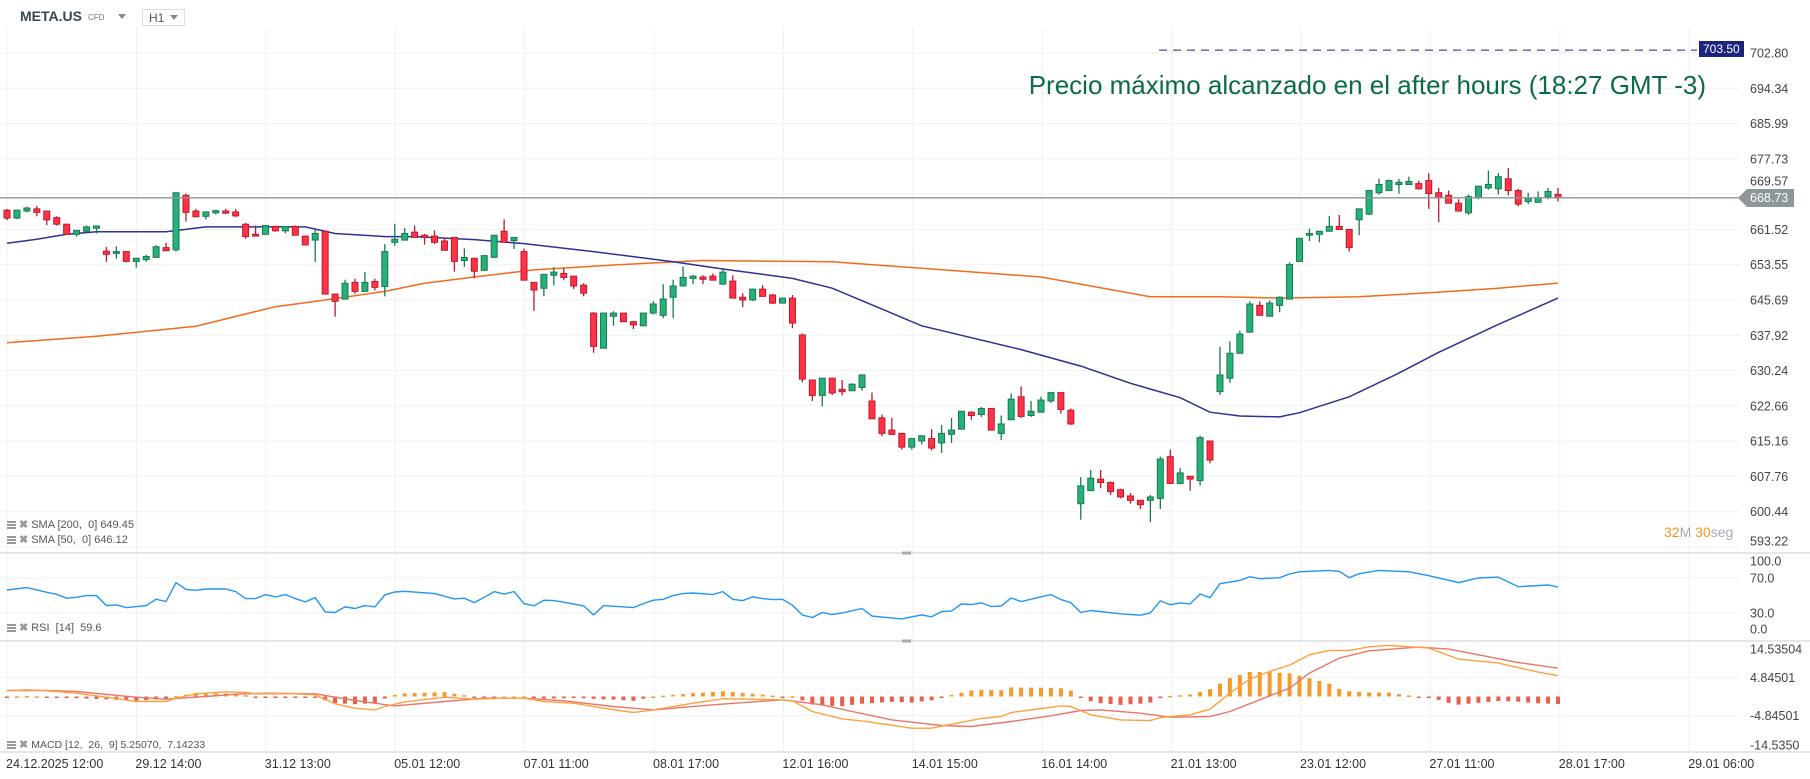  What do you see at coordinates (1769, 542) in the screenshot?
I see `y-tick-label: 593.22` at bounding box center [1769, 542].